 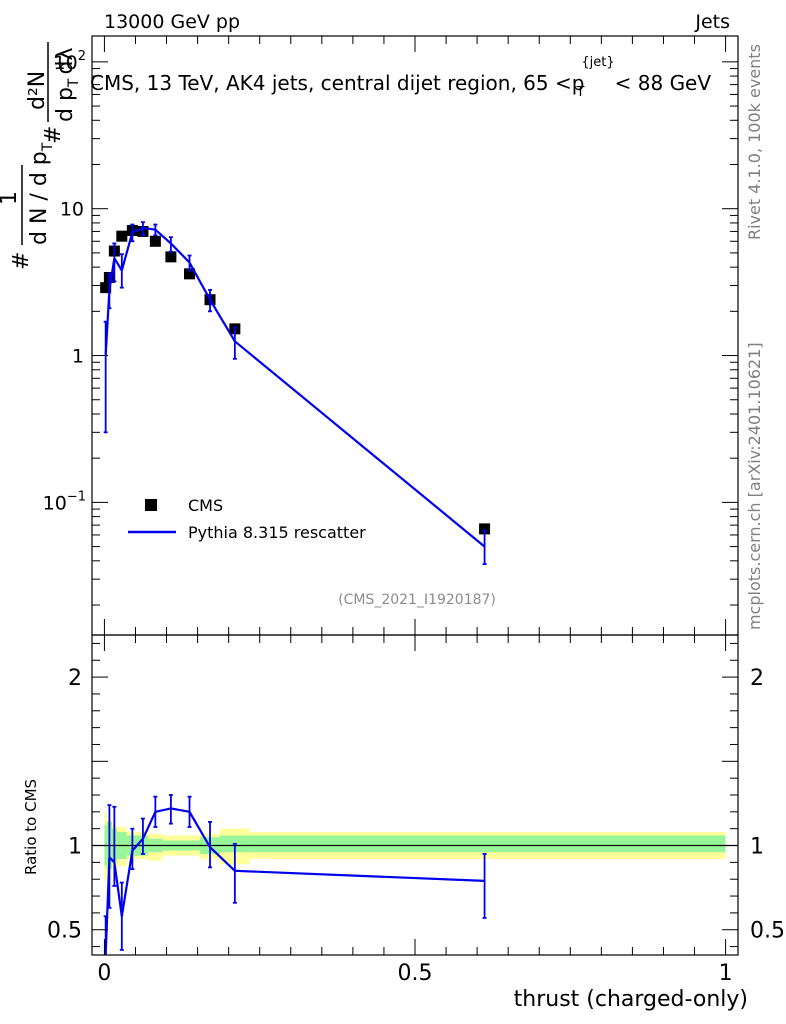 What do you see at coordinates (757, 847) in the screenshot?
I see `ratio-y-tick-label-right: 1` at bounding box center [757, 847].